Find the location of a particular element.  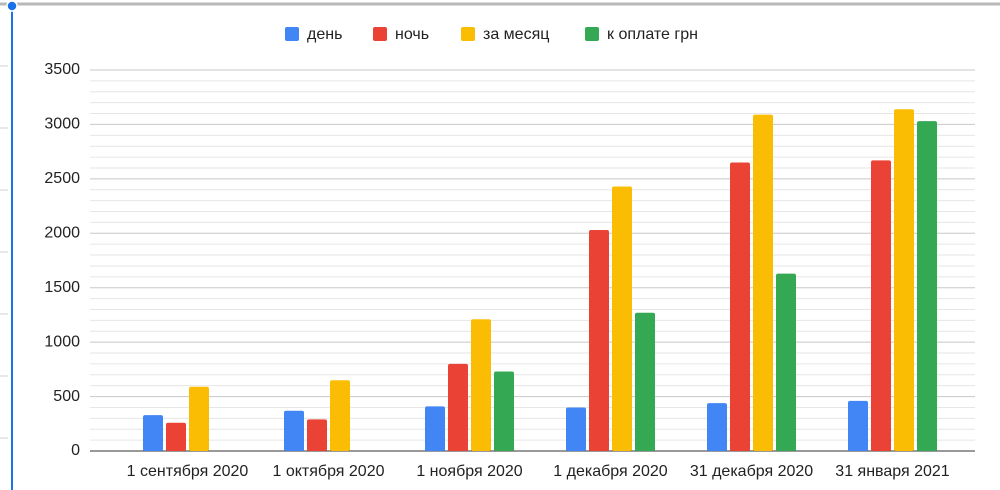

x-tick-label: 31 декабря 2020 is located at coordinates (751, 471).